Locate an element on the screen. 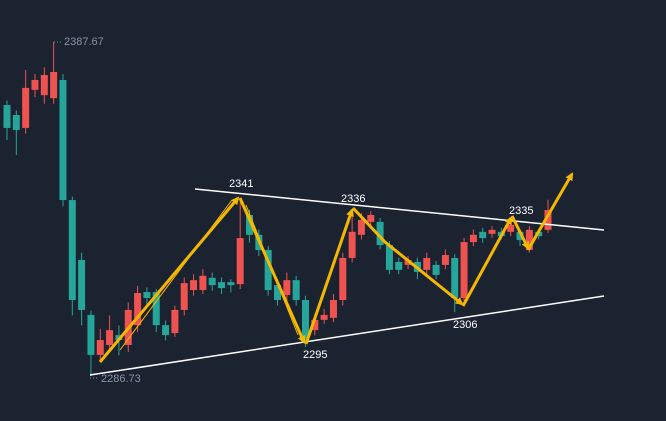  price-label: 2341 is located at coordinates (241, 184).